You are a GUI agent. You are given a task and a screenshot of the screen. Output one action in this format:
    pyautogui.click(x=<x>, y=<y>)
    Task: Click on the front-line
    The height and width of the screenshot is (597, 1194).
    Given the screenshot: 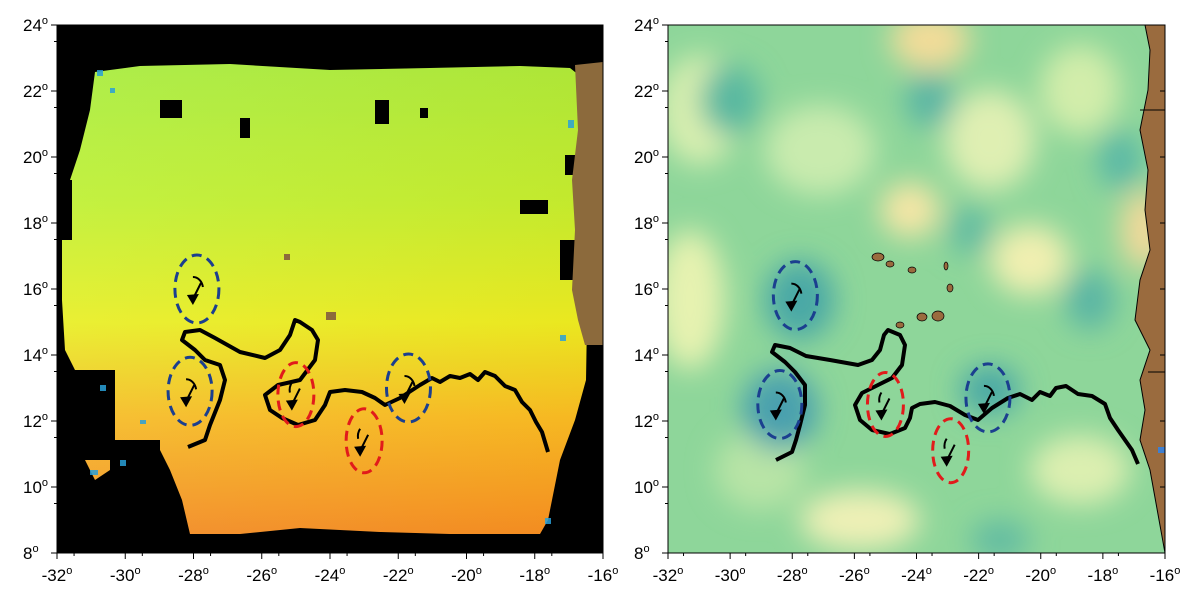 What is the action you would take?
    pyautogui.click(x=955, y=396)
    